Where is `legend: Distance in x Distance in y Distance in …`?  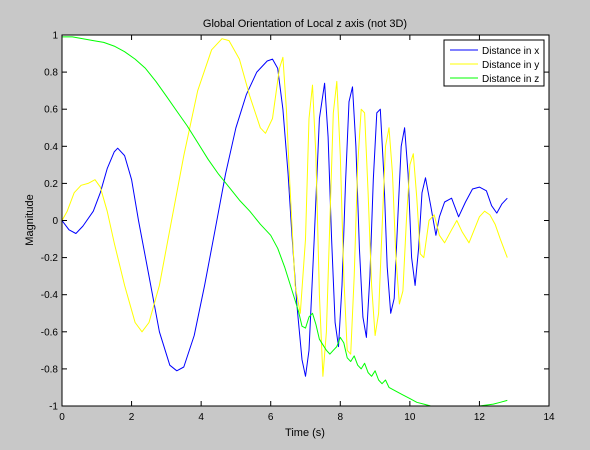
legend: Distance in x Distance in y Distance in … is located at coordinates (494, 63).